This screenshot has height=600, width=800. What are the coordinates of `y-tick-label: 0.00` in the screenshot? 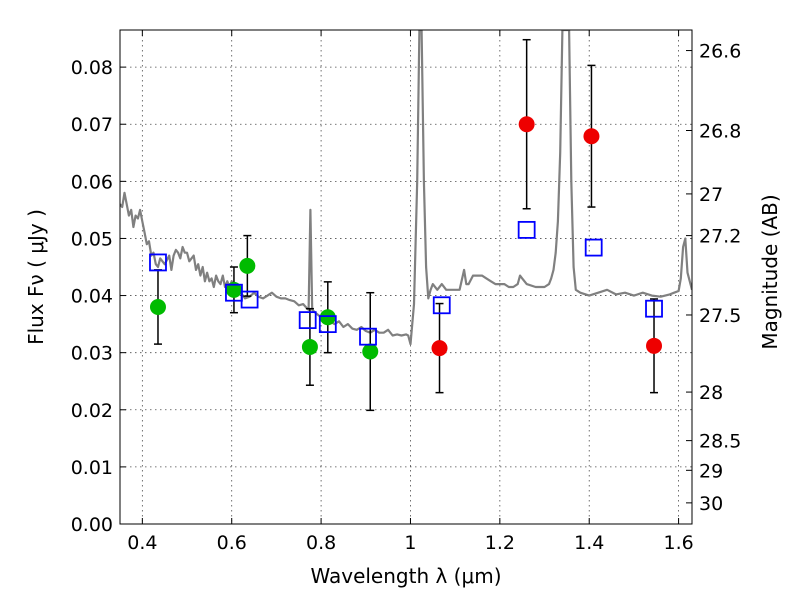 It's located at (92, 525).